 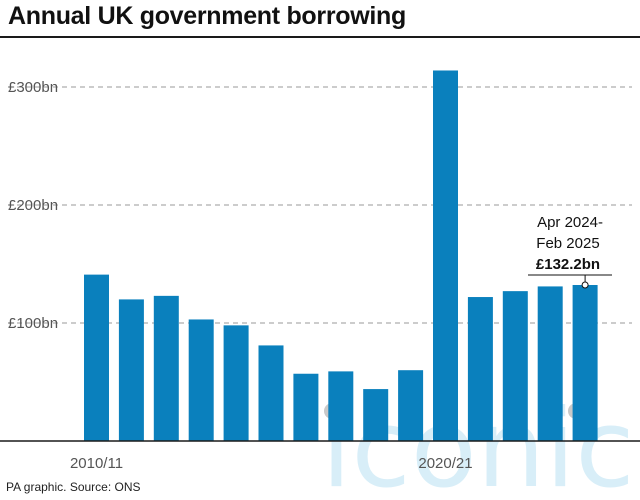 I want to click on source-note: PA graphic. Source: ONS, so click(x=73, y=487).